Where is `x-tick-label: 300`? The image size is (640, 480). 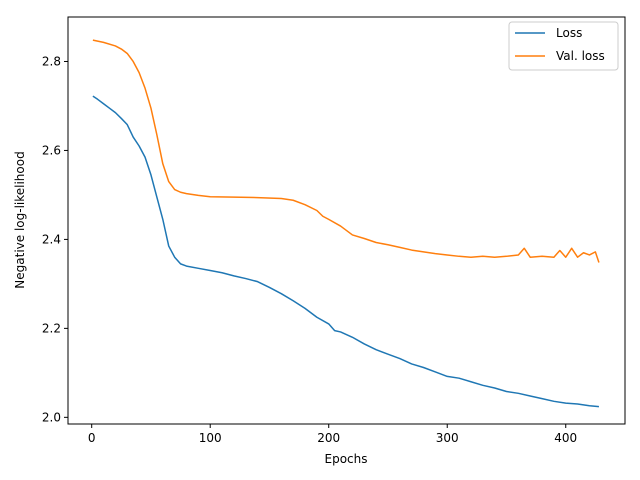 x-tick-label: 300 is located at coordinates (447, 438).